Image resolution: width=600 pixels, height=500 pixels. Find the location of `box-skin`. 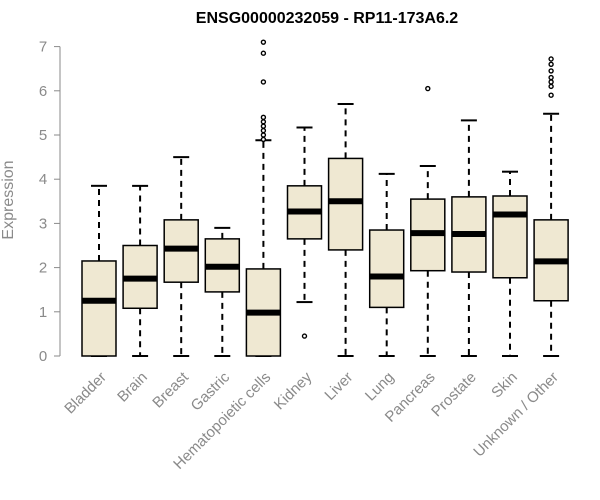

box-skin is located at coordinates (510, 263).